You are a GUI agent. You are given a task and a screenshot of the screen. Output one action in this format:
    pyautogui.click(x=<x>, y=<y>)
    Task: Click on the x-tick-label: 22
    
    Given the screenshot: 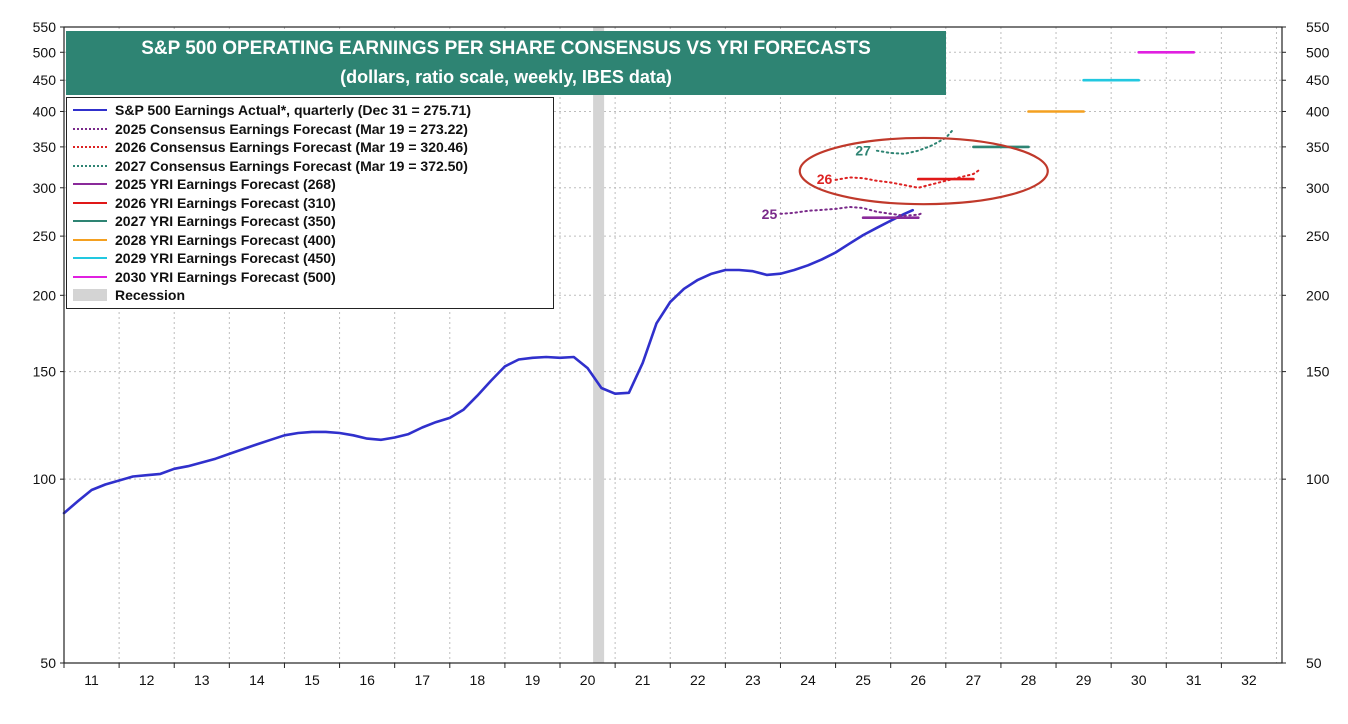 What is the action you would take?
    pyautogui.click(x=698, y=680)
    